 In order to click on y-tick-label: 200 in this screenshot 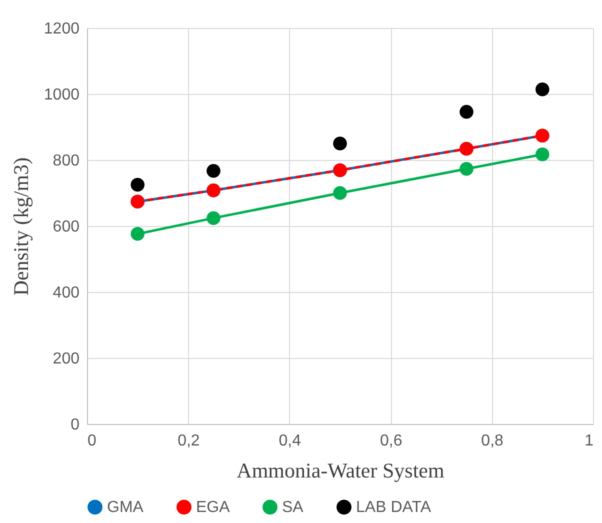, I will do `click(66, 359)`.